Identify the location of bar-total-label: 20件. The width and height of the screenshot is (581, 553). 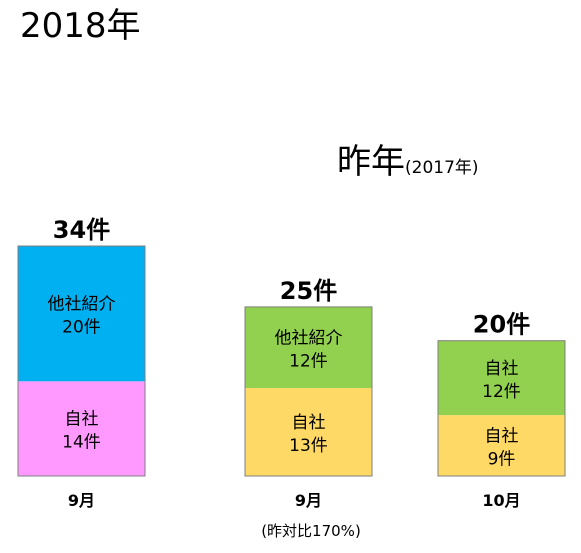
(501, 325).